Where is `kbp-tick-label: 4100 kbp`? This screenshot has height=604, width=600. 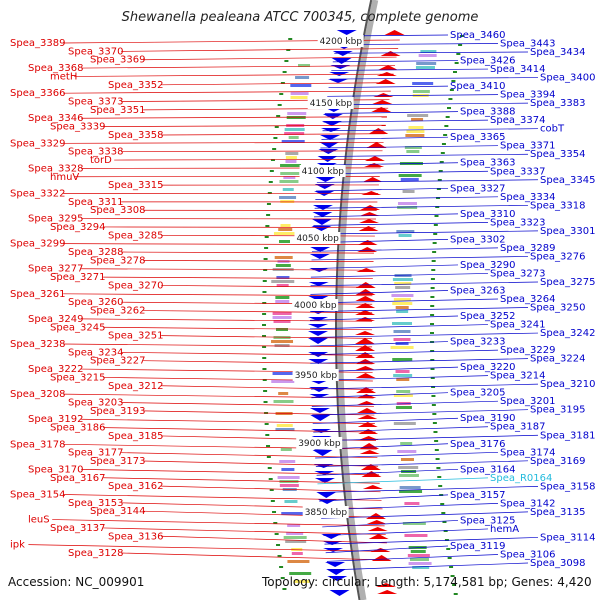
kbp-tick-label: 4100 kbp is located at coordinates (323, 172).